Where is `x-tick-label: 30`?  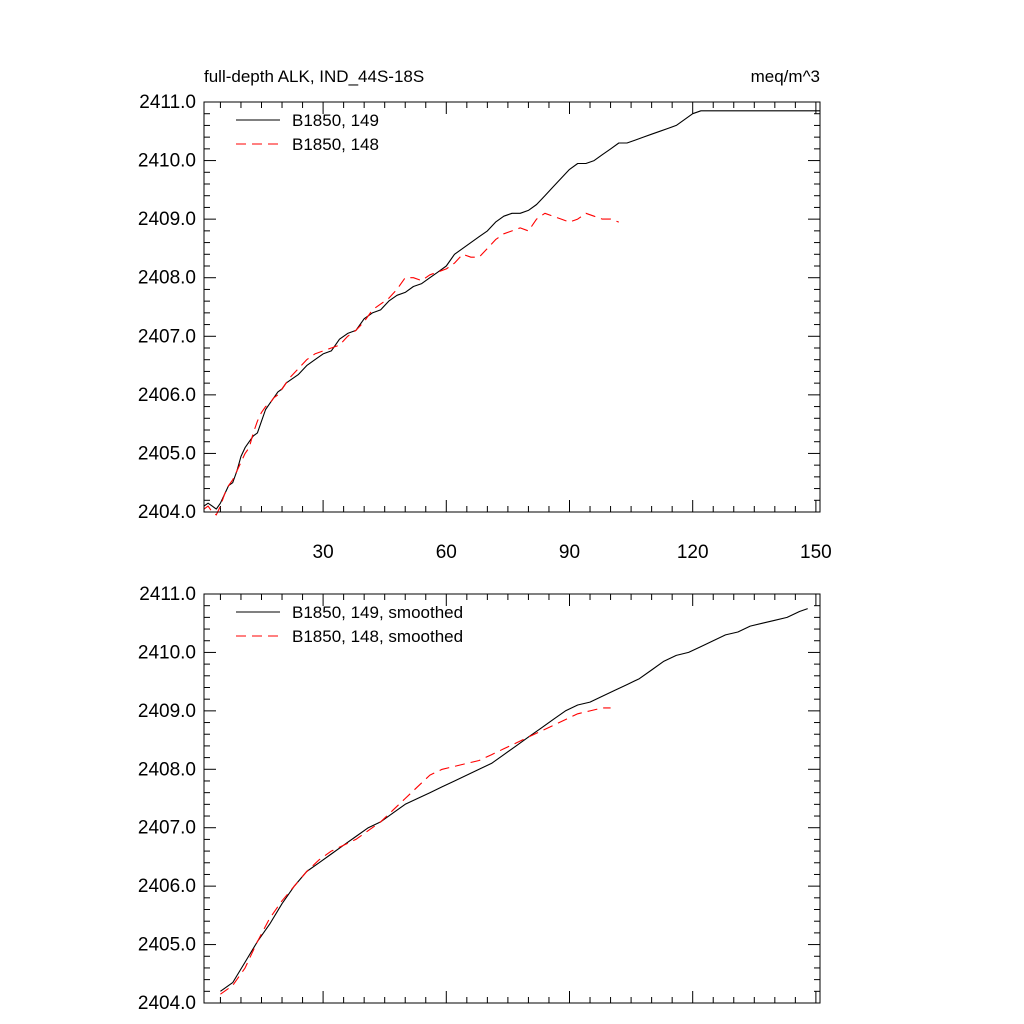
x-tick-label: 30 is located at coordinates (323, 552).